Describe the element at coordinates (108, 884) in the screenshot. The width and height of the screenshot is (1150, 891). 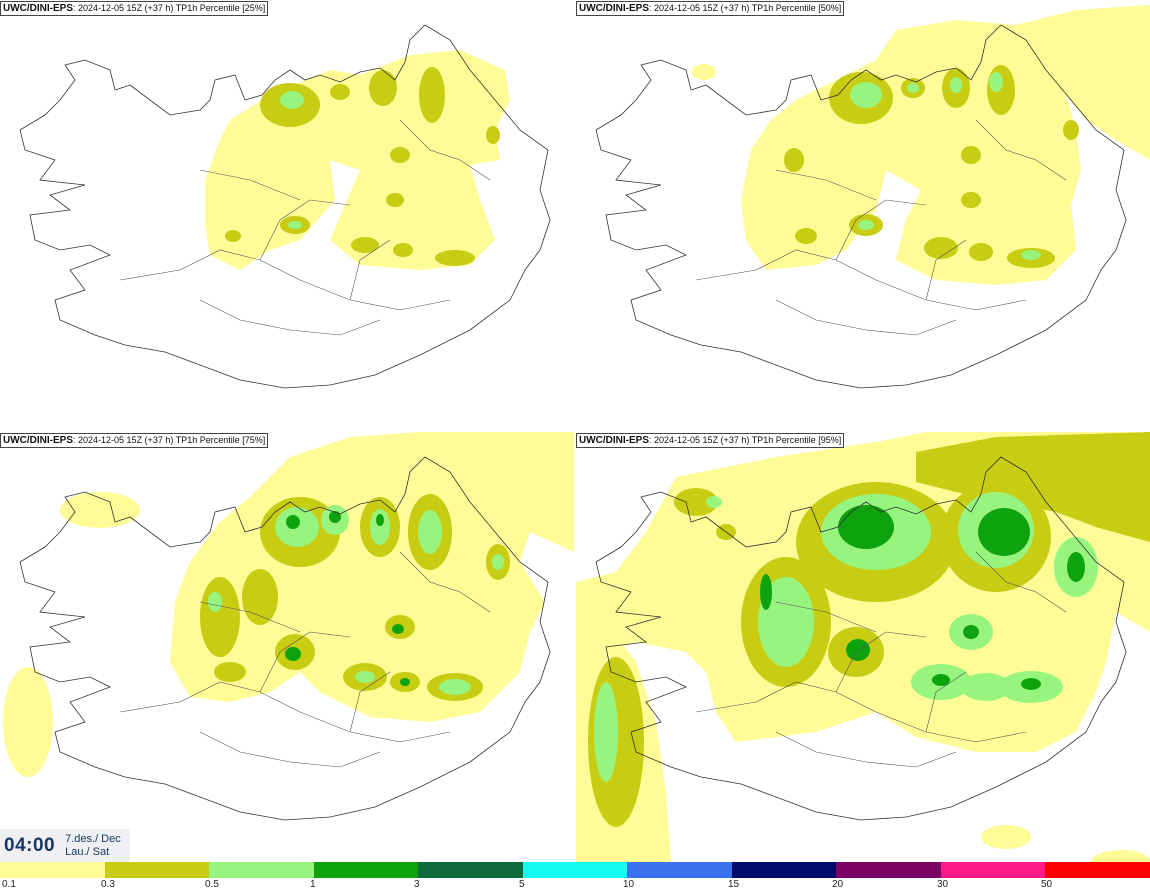
I see `legend-tick-label: 0.3` at that location.